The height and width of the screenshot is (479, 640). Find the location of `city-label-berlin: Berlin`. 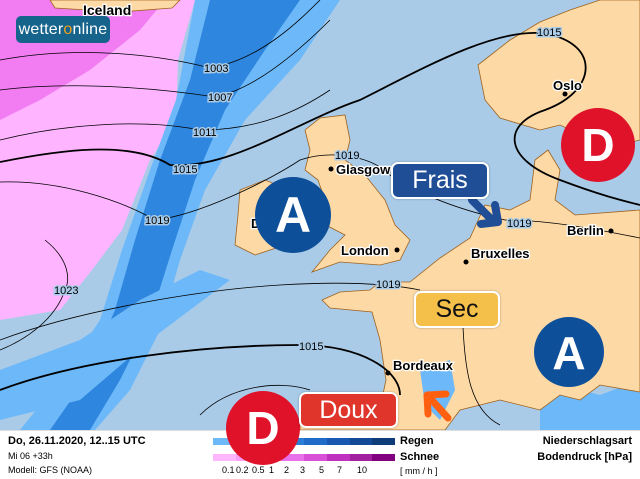

city-label-berlin: Berlin is located at coordinates (585, 230).